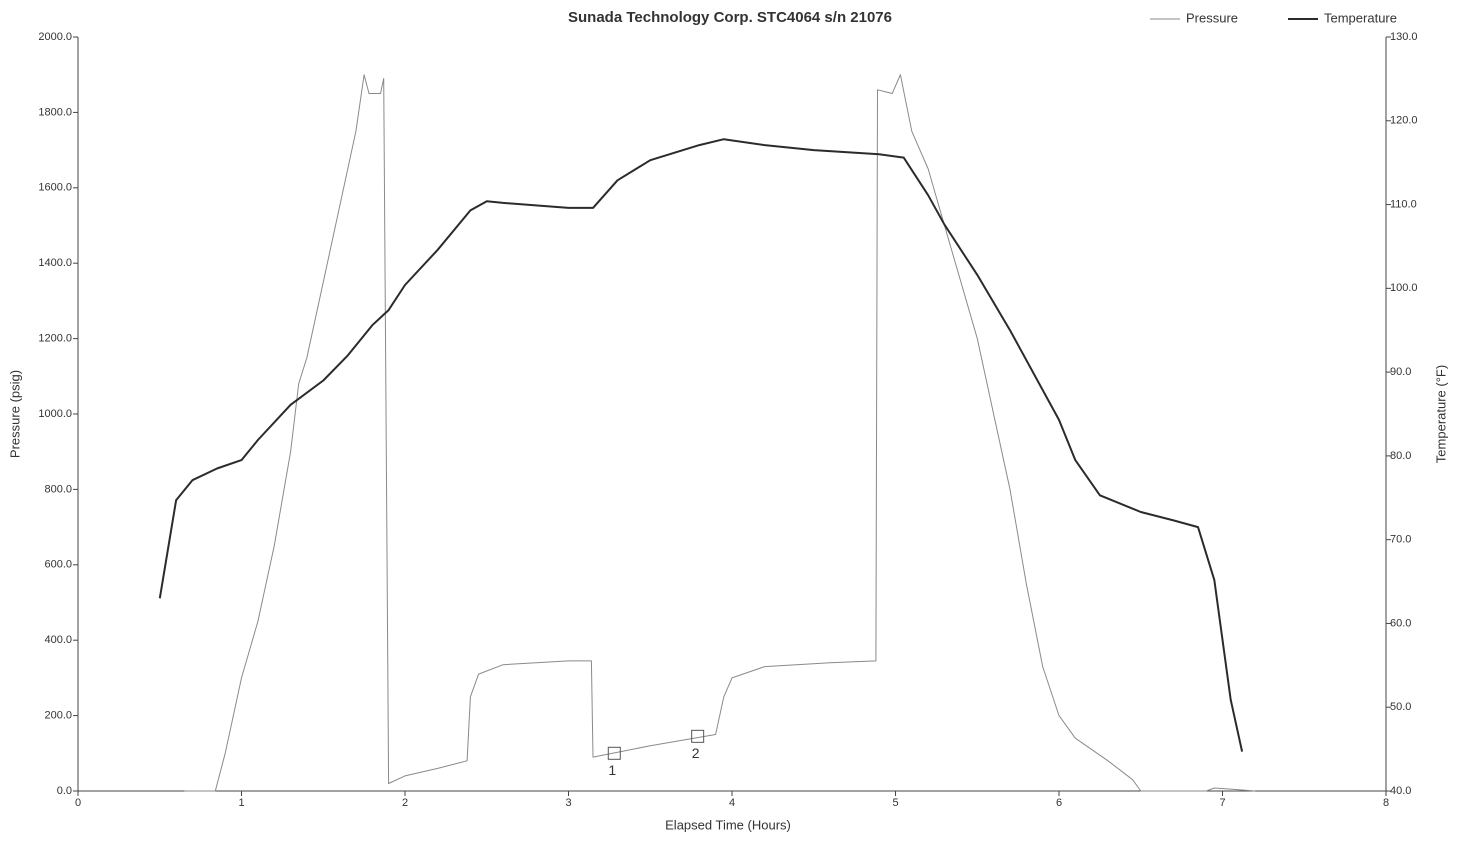  What do you see at coordinates (58, 640) in the screenshot?
I see `y-tick-label: 400.0` at bounding box center [58, 640].